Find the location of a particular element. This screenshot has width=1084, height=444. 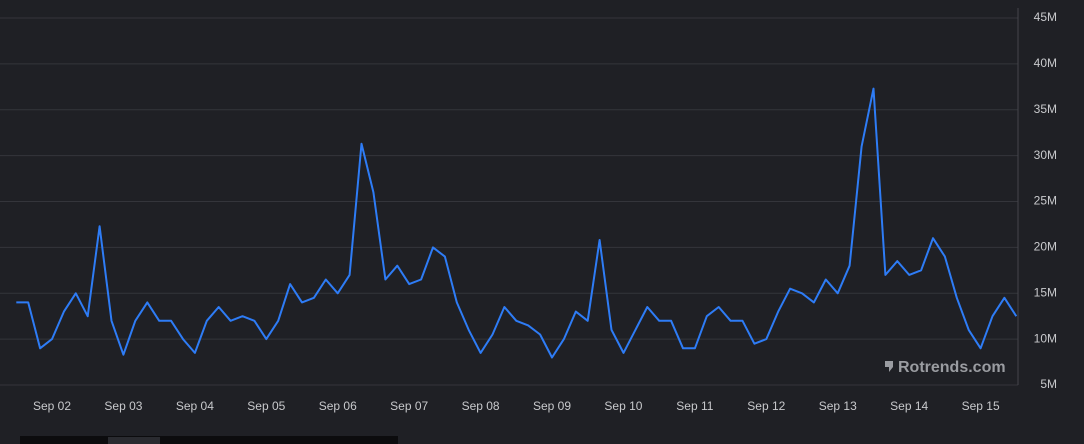

x-tick-label: Sep 10 is located at coordinates (623, 406).